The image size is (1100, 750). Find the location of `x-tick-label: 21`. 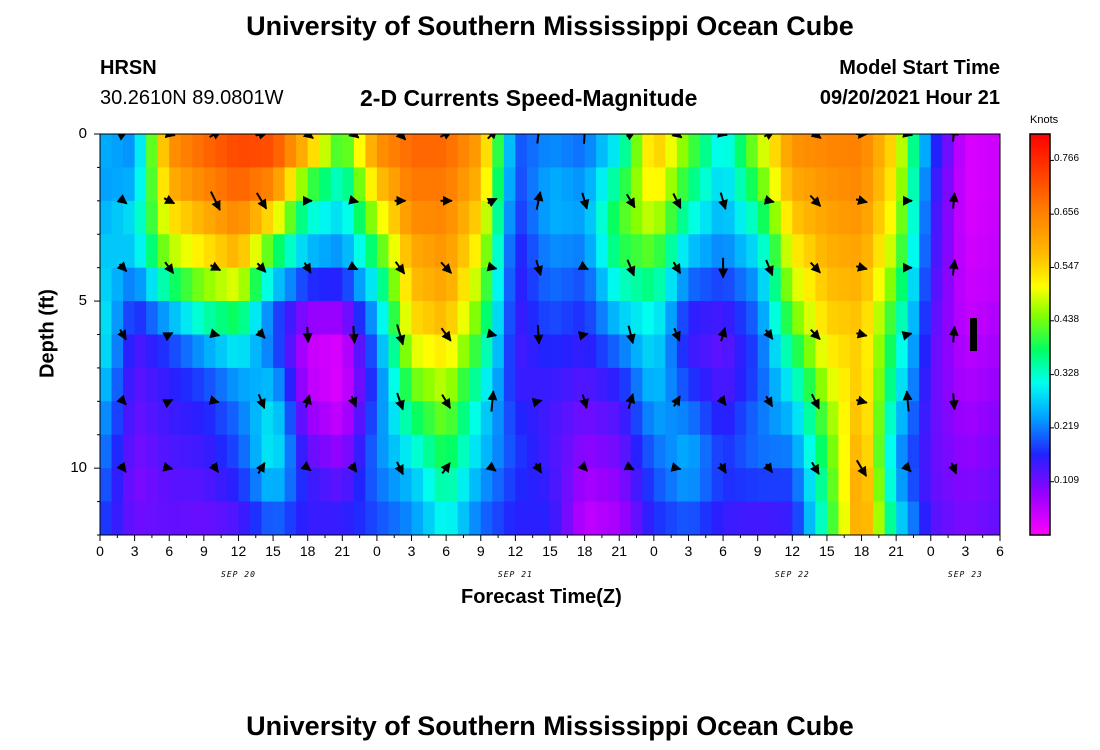

x-tick-label: 21 is located at coordinates (342, 551).